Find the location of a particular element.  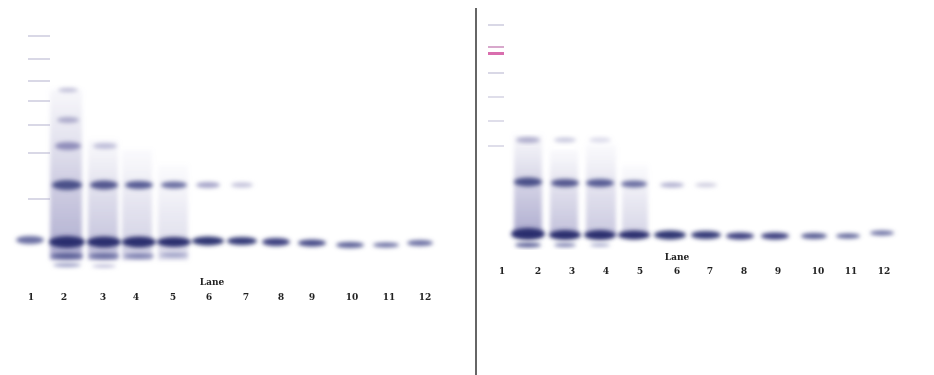

left-lane-number: 5 is located at coordinates (173, 298).